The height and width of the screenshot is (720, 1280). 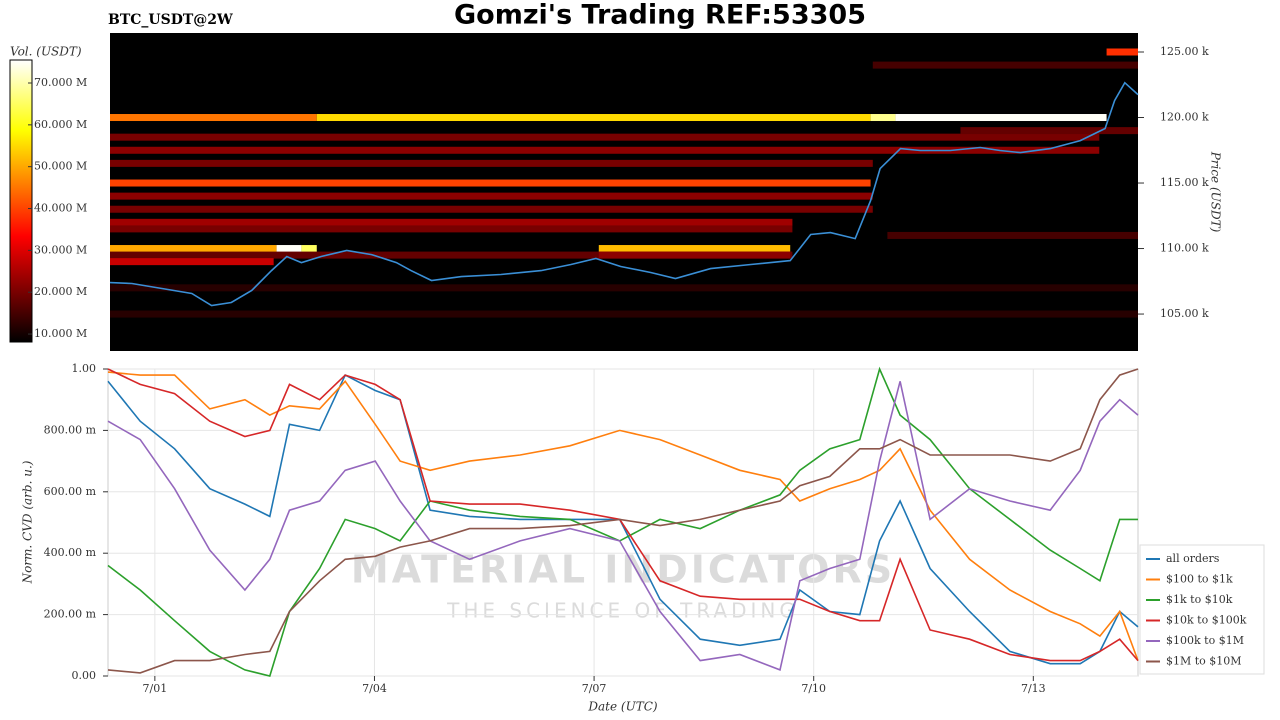 What do you see at coordinates (1206, 620) in the screenshot?
I see `legend-label: $10k to $100k` at bounding box center [1206, 620].